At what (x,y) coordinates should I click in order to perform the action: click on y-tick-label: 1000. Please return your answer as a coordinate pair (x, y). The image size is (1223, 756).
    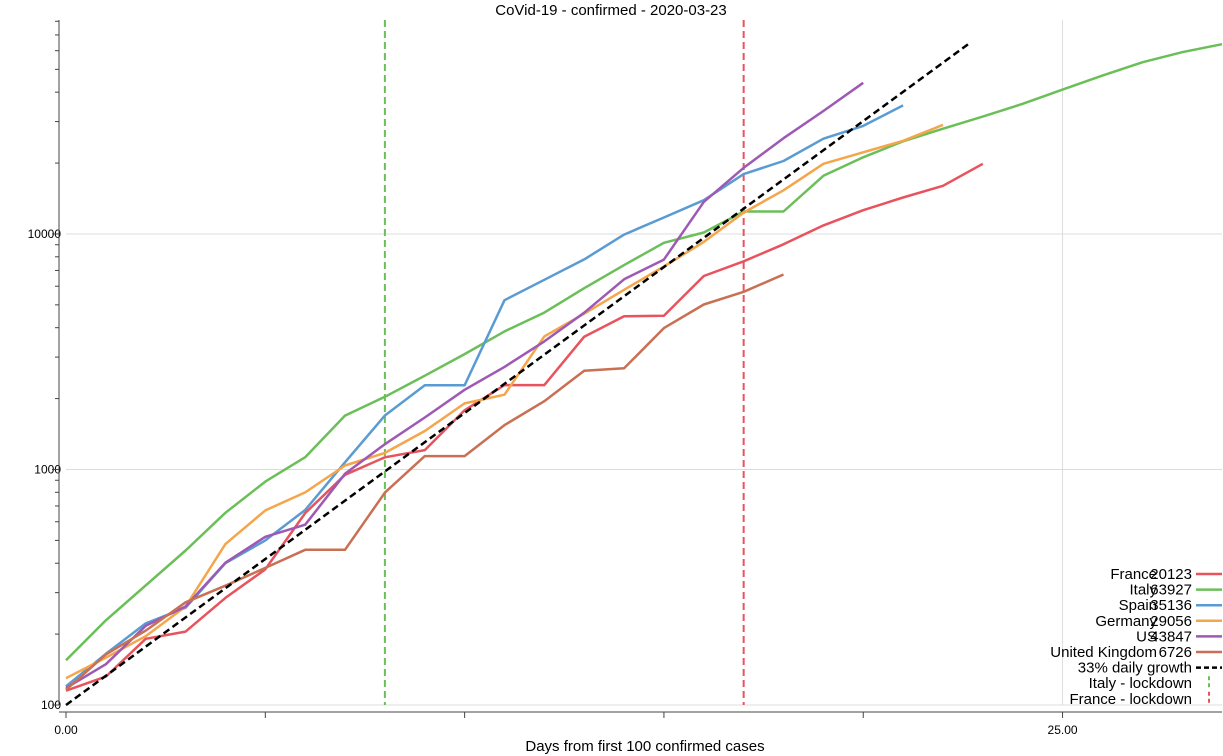
    Looking at the image, I should click on (47, 469).